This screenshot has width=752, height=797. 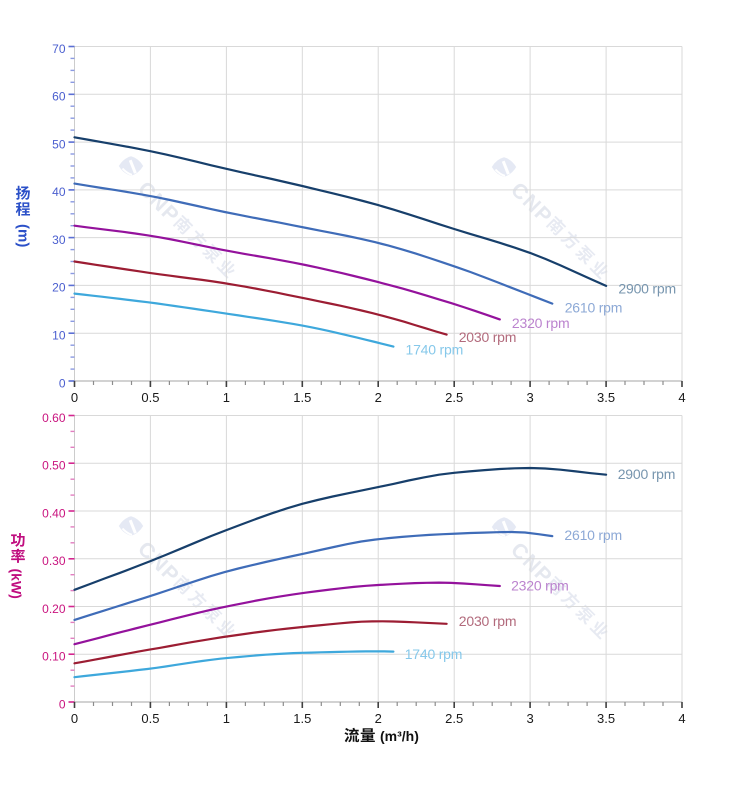 I want to click on svg-text: 60, so click(x=59, y=97).